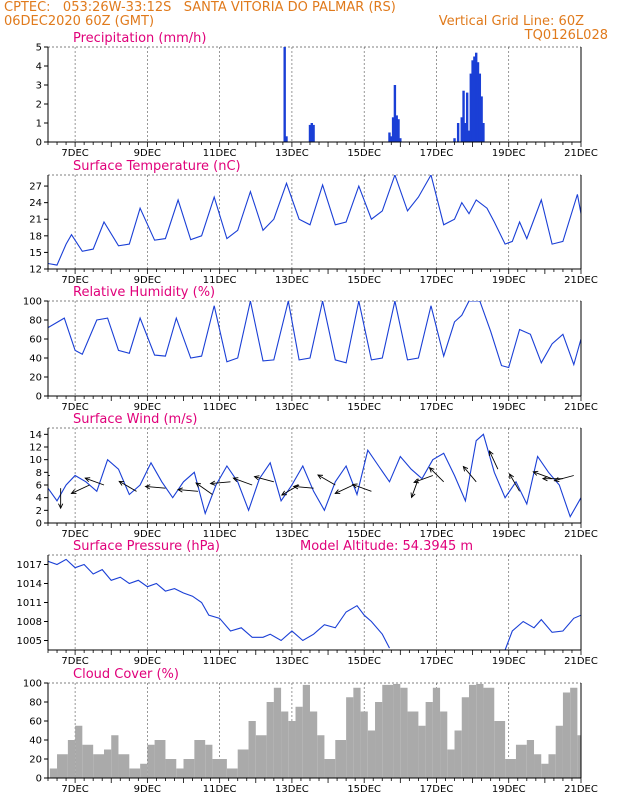 The image size is (618, 800). I want to click on y-tick-label: 80, so click(35, 703).